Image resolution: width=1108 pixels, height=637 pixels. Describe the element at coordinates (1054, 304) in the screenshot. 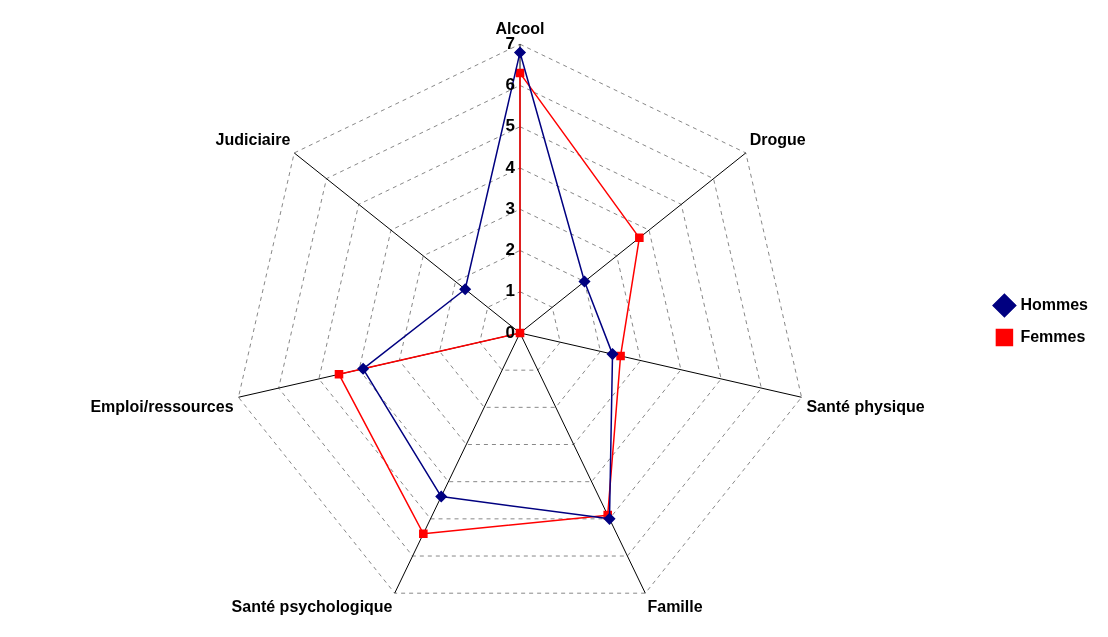

I see `legend-label: Hommes` at that location.